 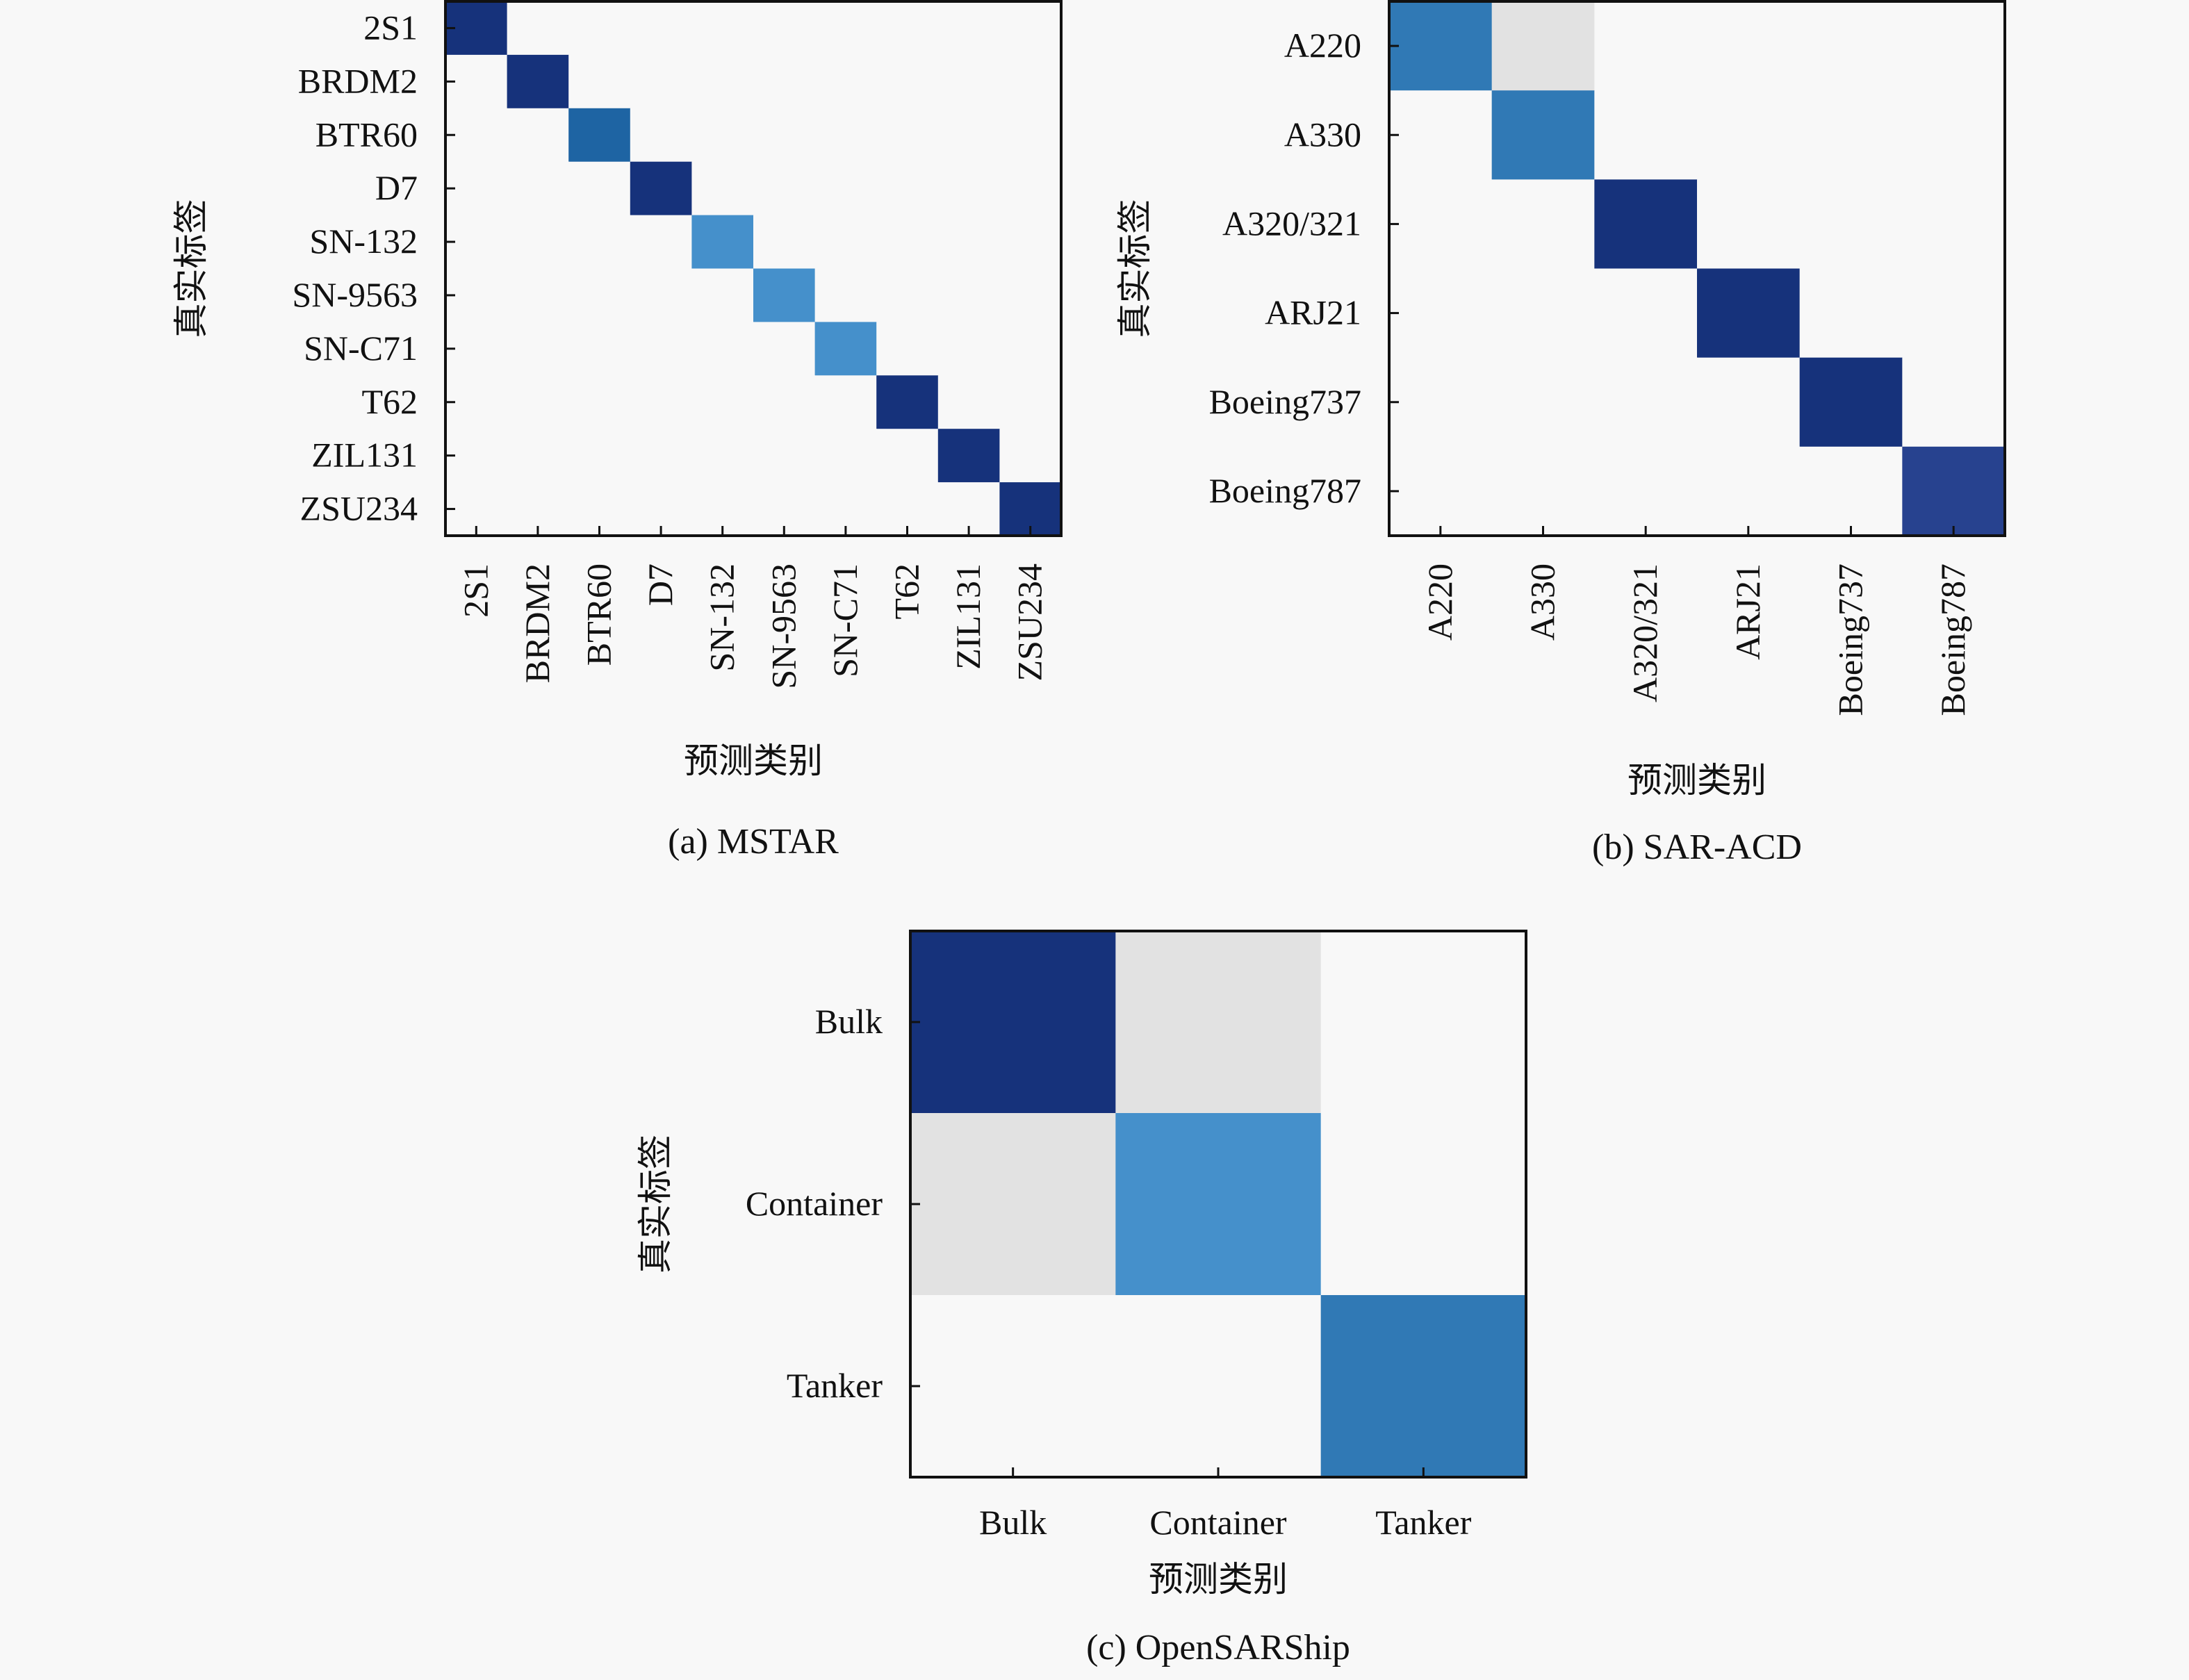 I want to click on x-tick-label: ZIL131, so click(x=968, y=616).